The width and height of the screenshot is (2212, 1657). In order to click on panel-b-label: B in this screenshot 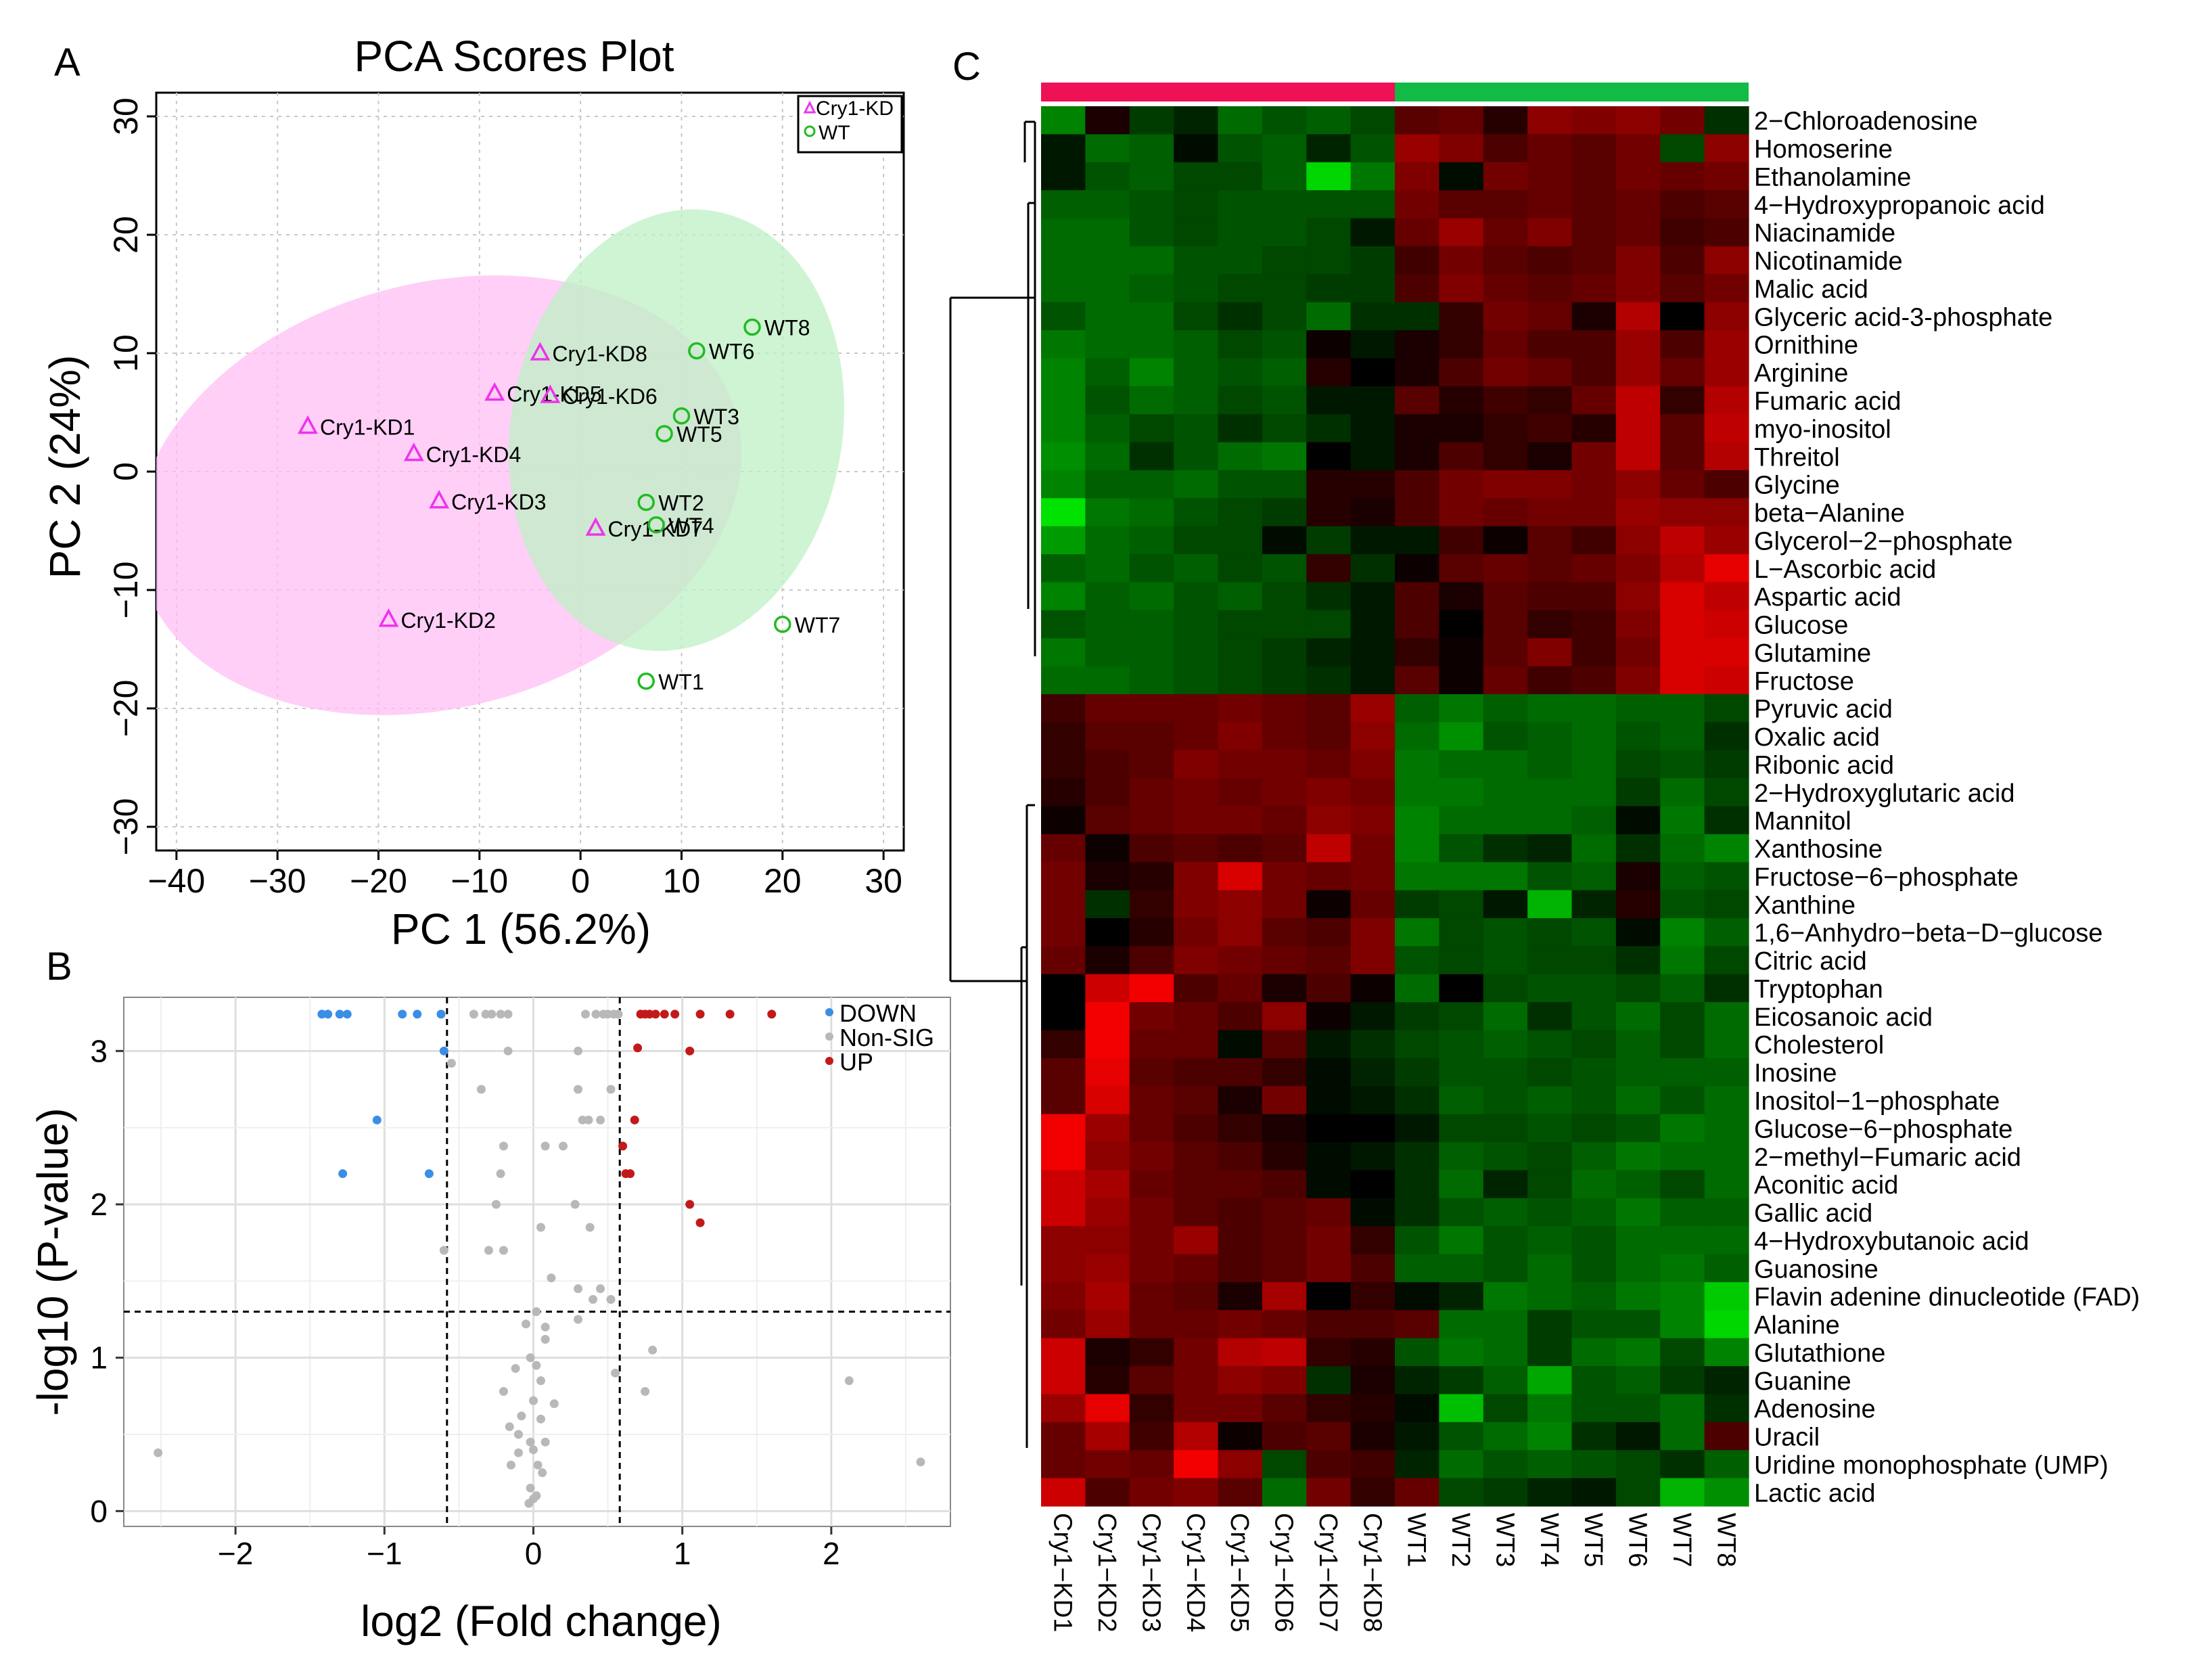, I will do `click(59, 967)`.